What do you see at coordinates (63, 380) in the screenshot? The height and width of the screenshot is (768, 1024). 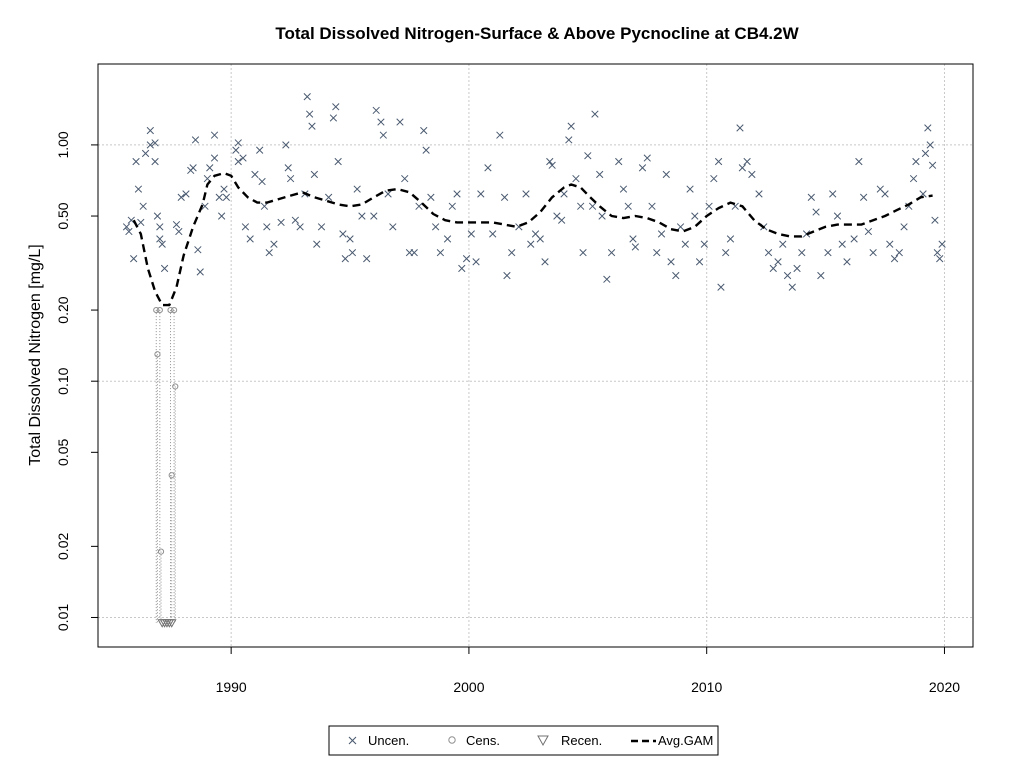 I see `y-tick-label: 0.10` at bounding box center [63, 380].